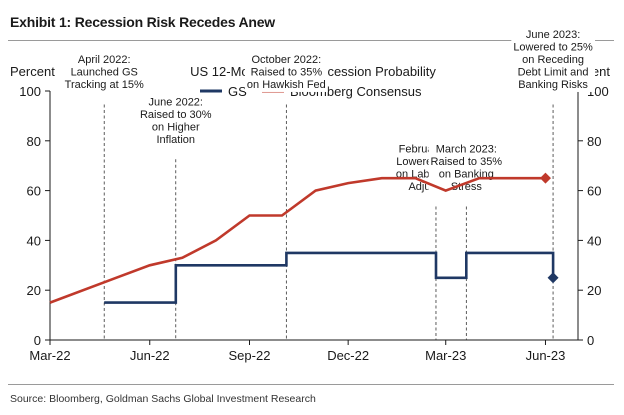  I want to click on y-tick-label-left: 60, so click(34, 191).